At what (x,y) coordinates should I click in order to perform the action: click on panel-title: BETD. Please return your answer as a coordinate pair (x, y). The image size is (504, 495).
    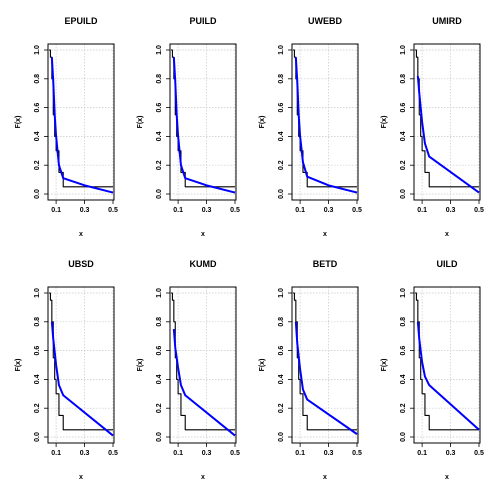
    Looking at the image, I should click on (325, 264).